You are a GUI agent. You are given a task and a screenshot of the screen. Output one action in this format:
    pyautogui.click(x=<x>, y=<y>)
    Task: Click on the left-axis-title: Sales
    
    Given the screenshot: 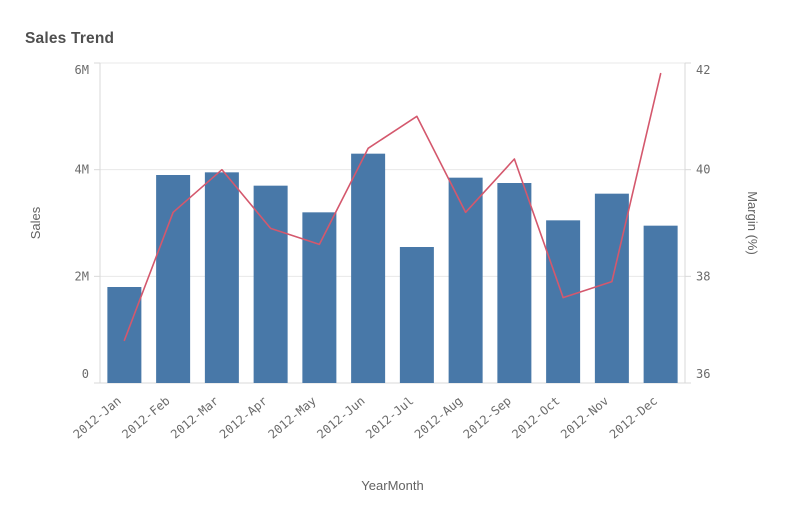 What is the action you would take?
    pyautogui.click(x=35, y=222)
    